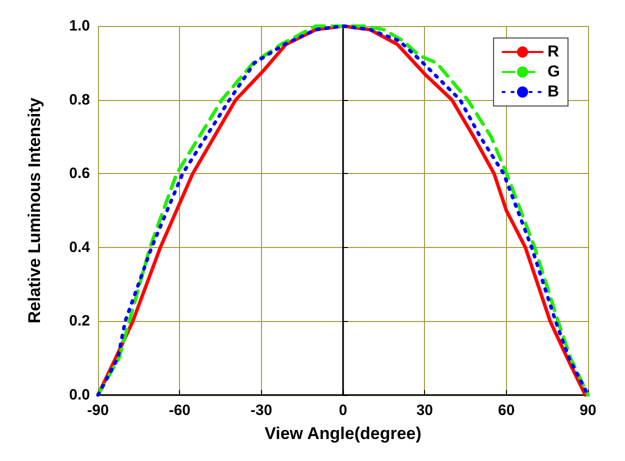 The height and width of the screenshot is (461, 625). I want to click on x-tick-label: 90, so click(588, 410).